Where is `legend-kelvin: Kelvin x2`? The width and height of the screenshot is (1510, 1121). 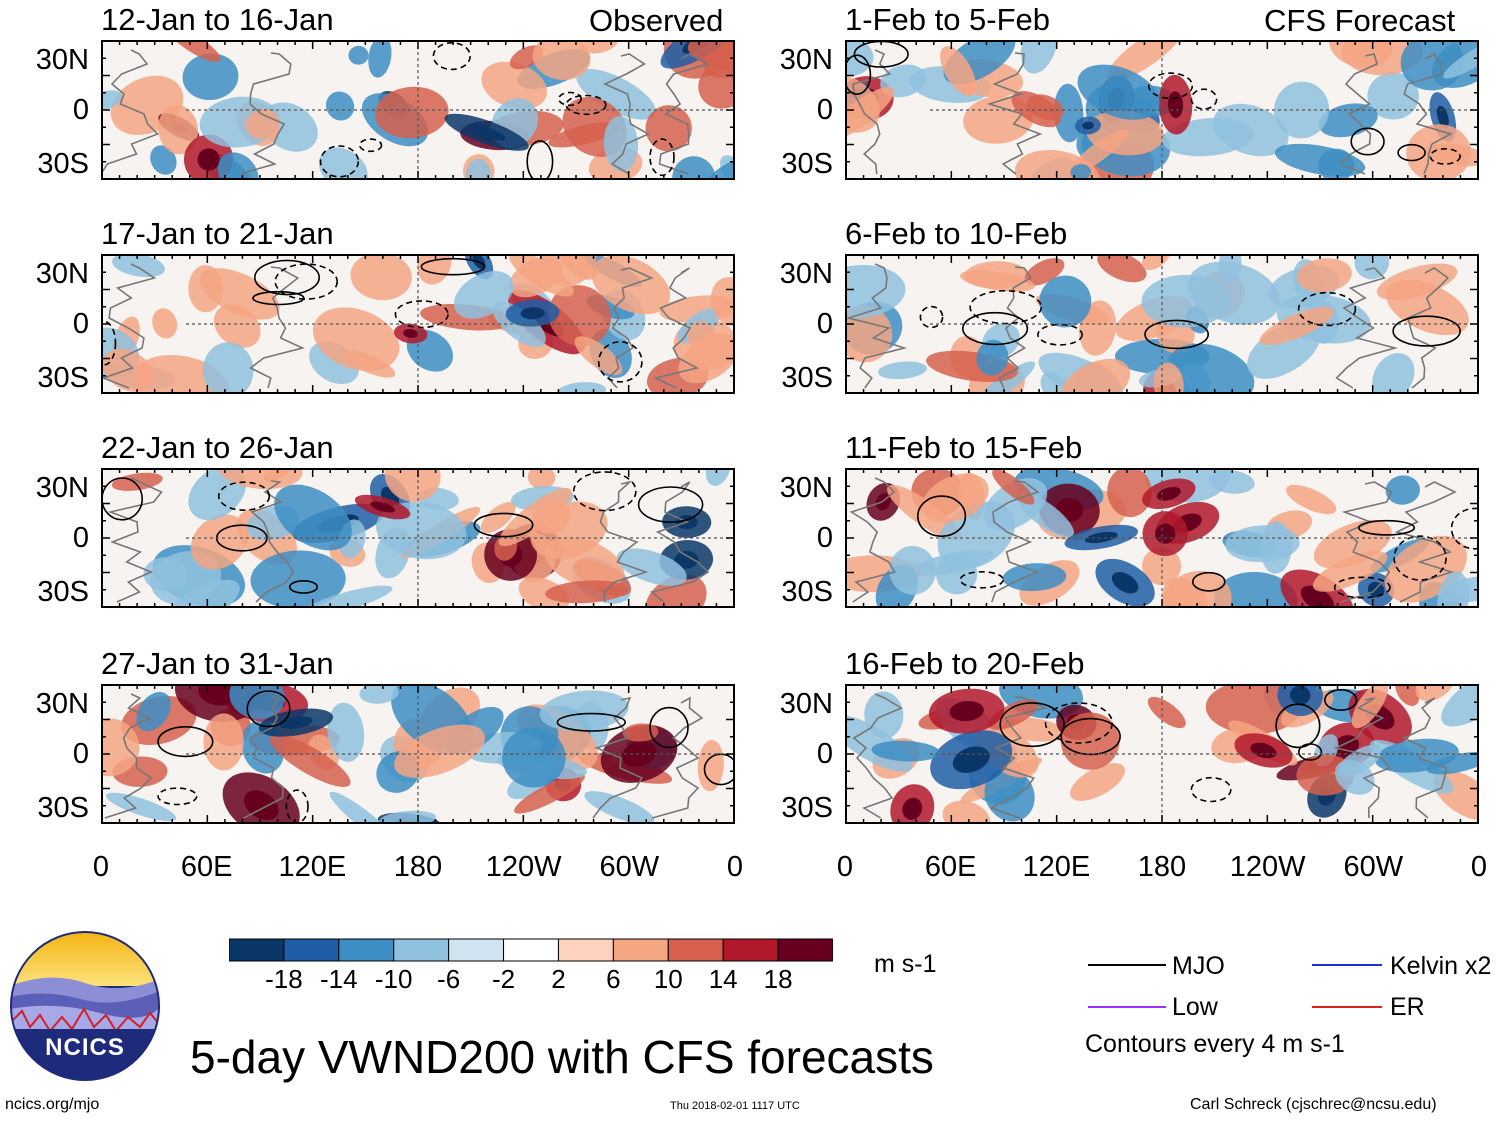 legend-kelvin: Kelvin x2 is located at coordinates (1441, 966).